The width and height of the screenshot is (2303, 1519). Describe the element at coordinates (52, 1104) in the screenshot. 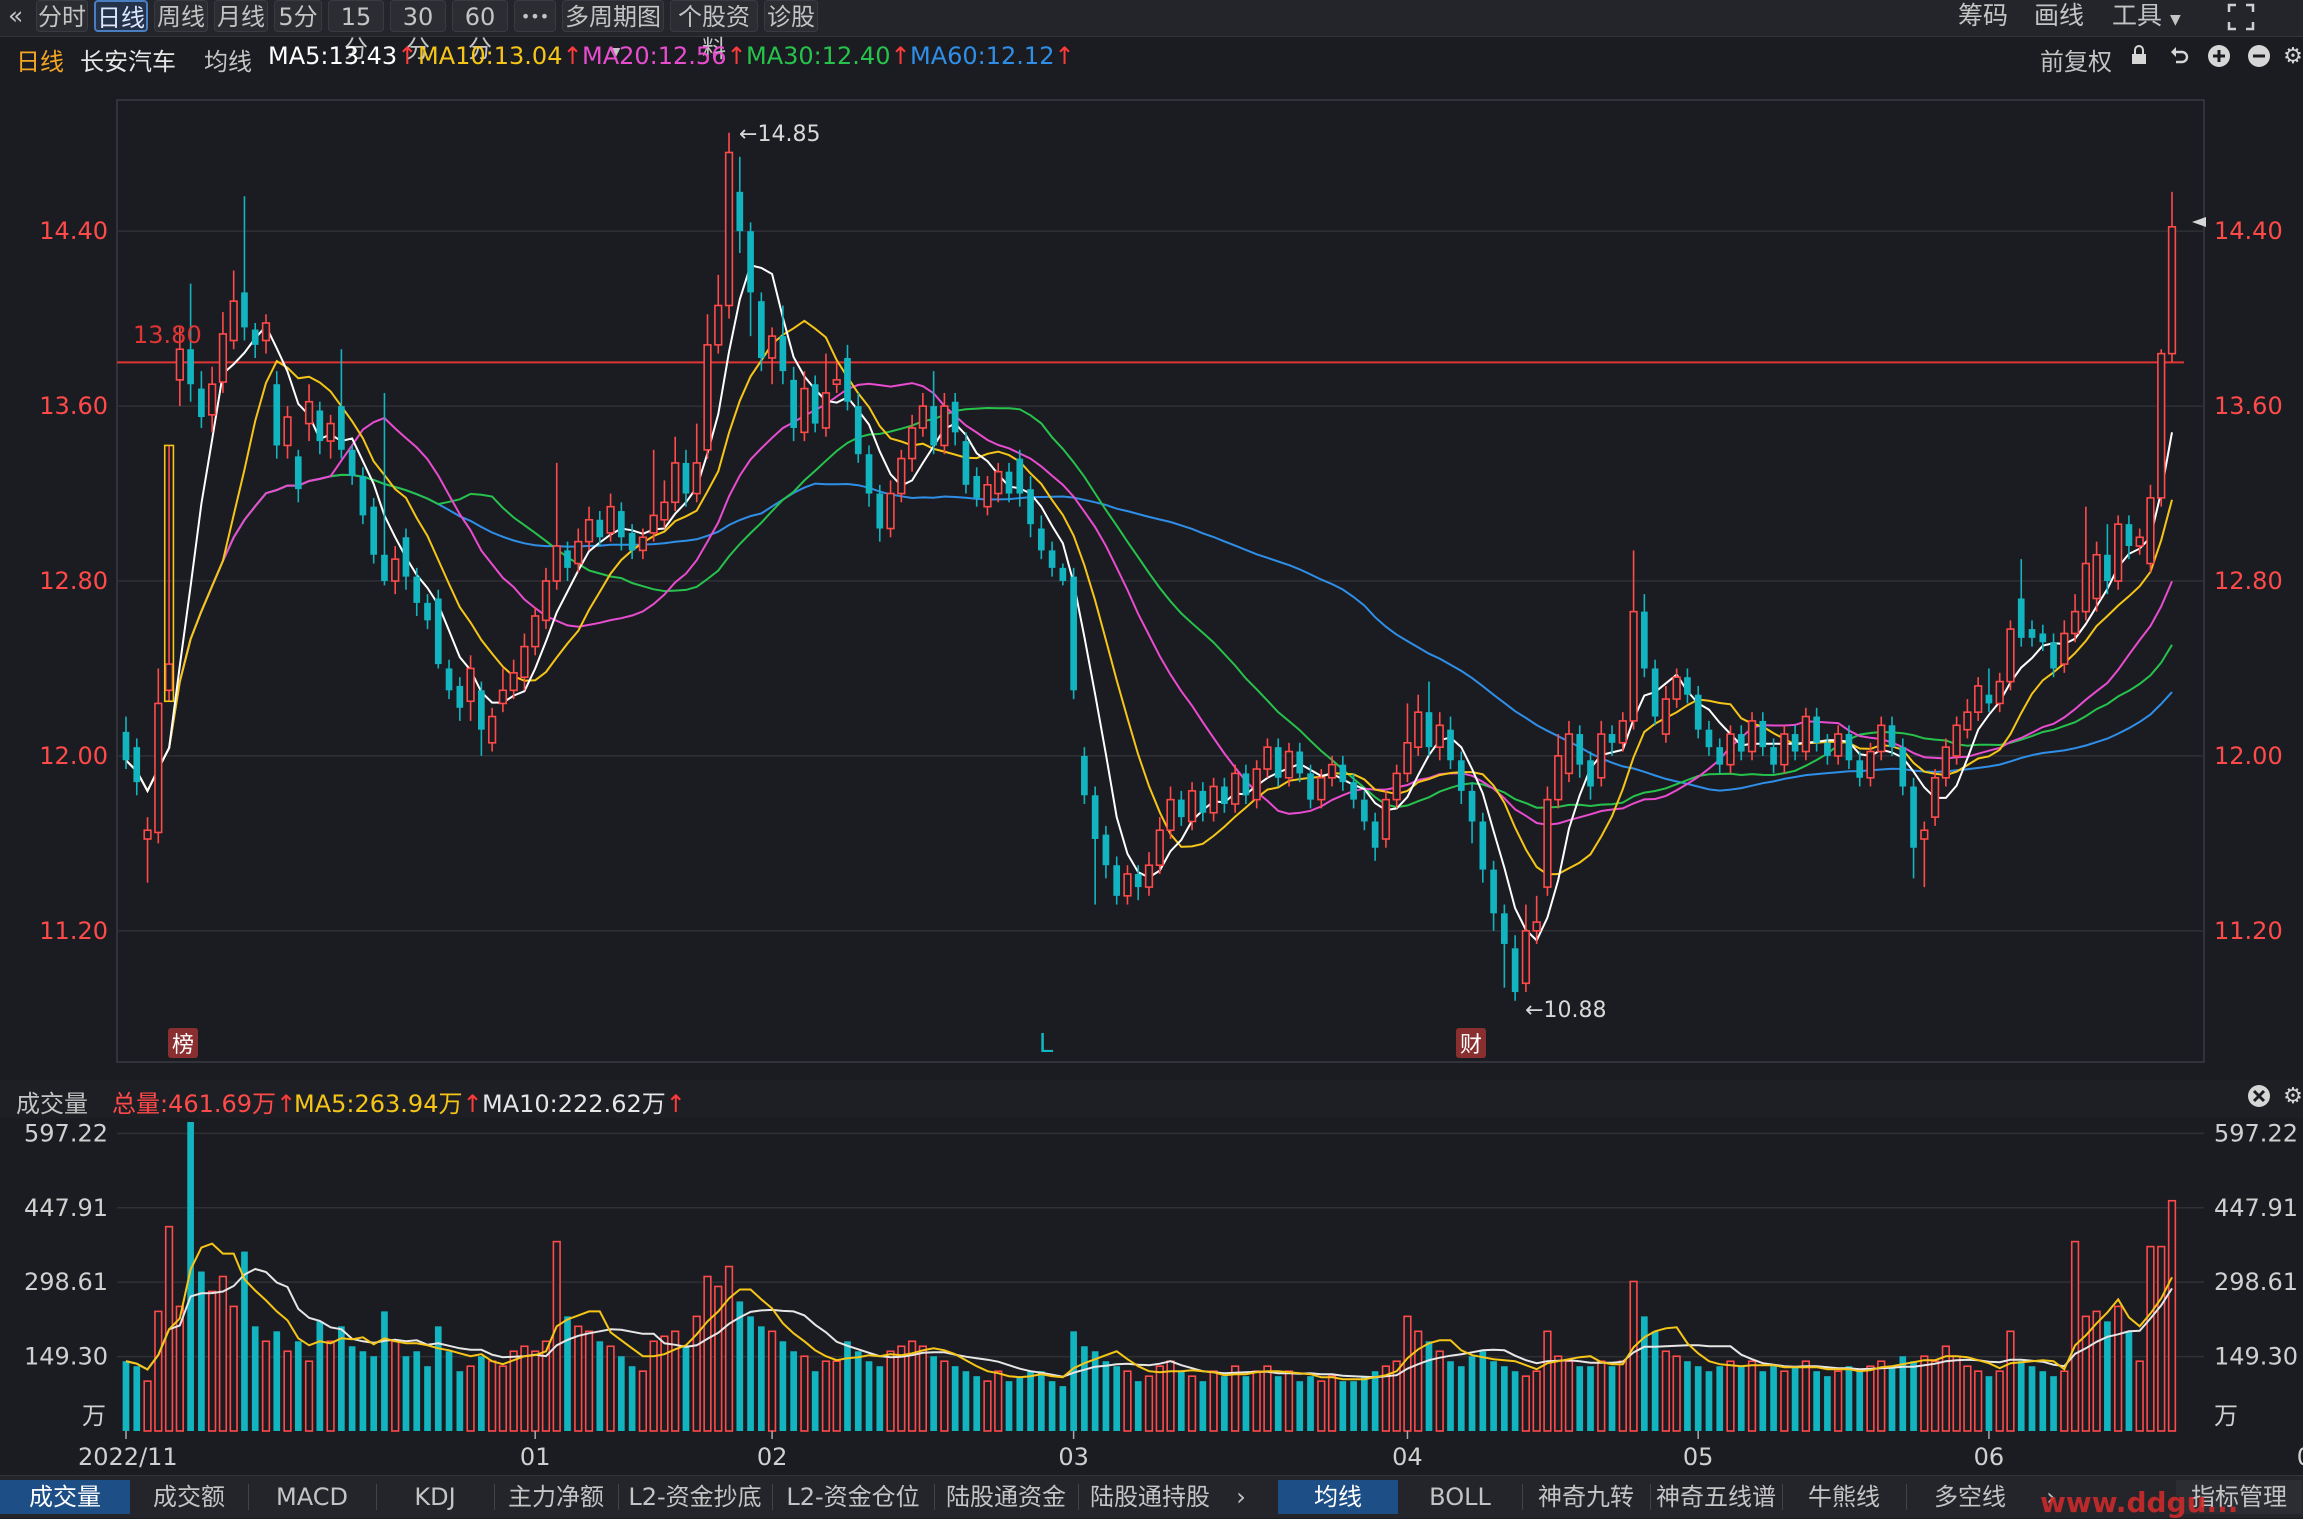

I see `volume-title: 成交量` at that location.